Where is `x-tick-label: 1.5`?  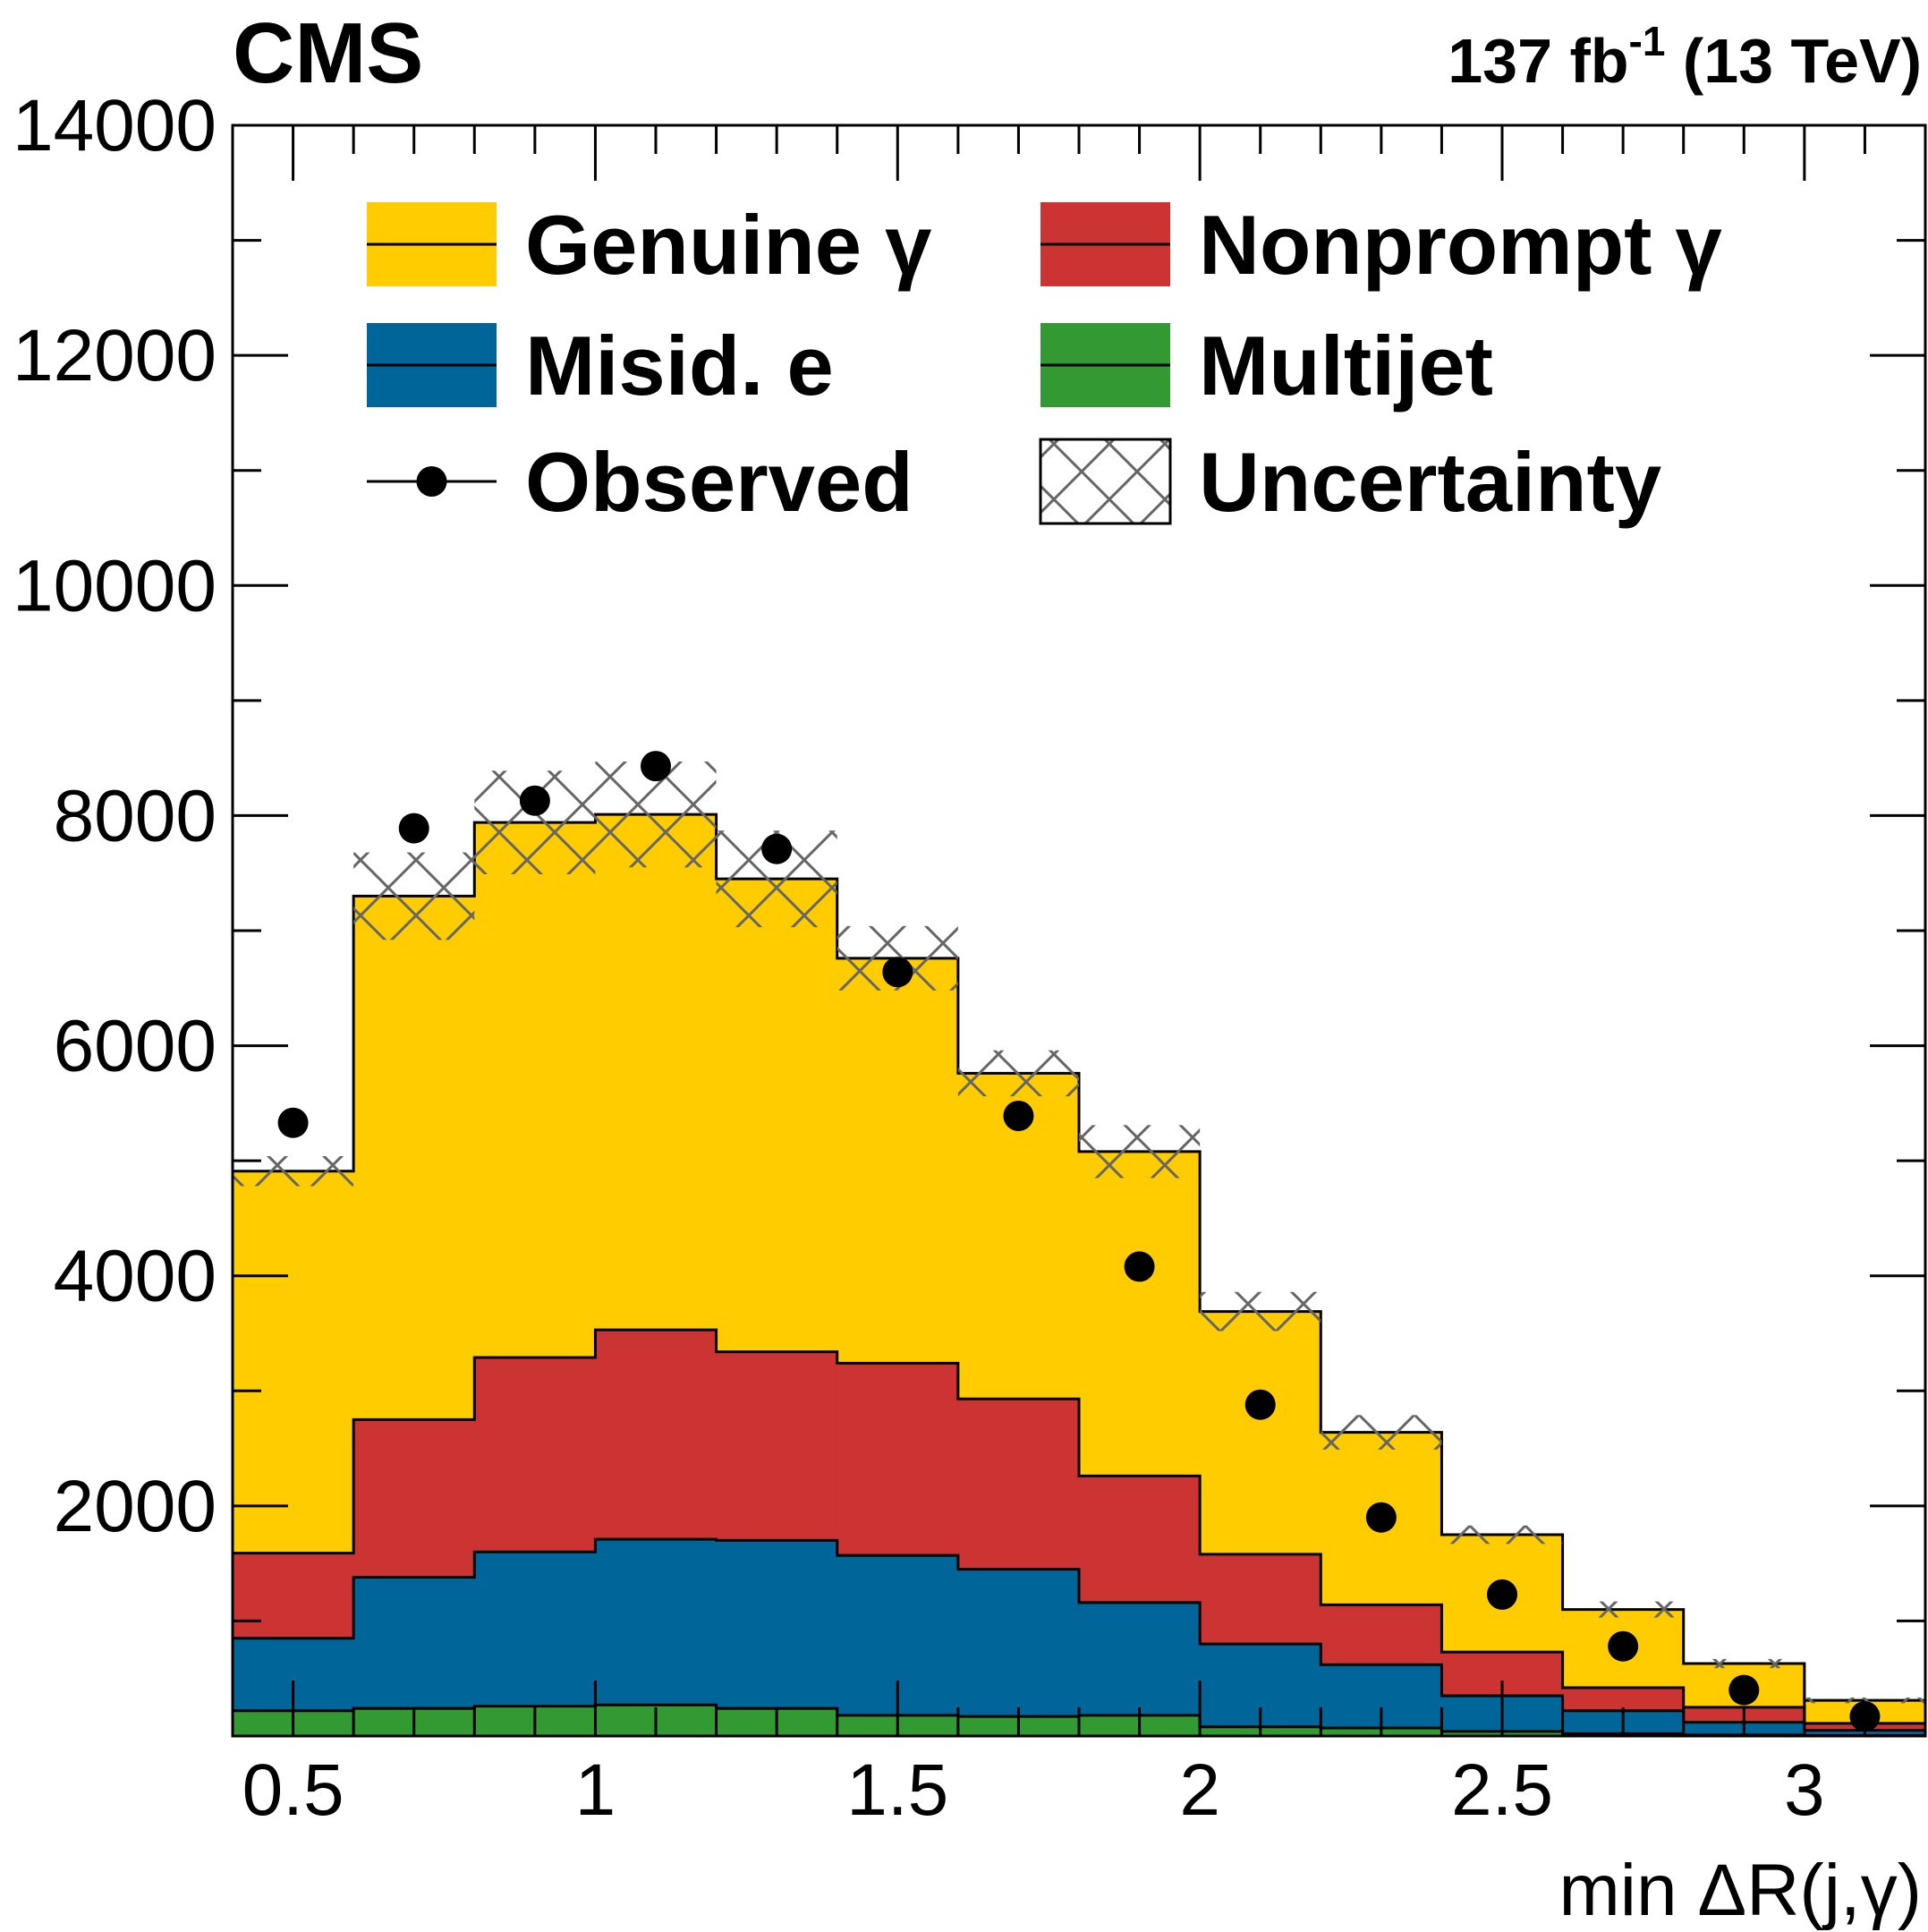 x-tick-label: 1.5 is located at coordinates (897, 1790).